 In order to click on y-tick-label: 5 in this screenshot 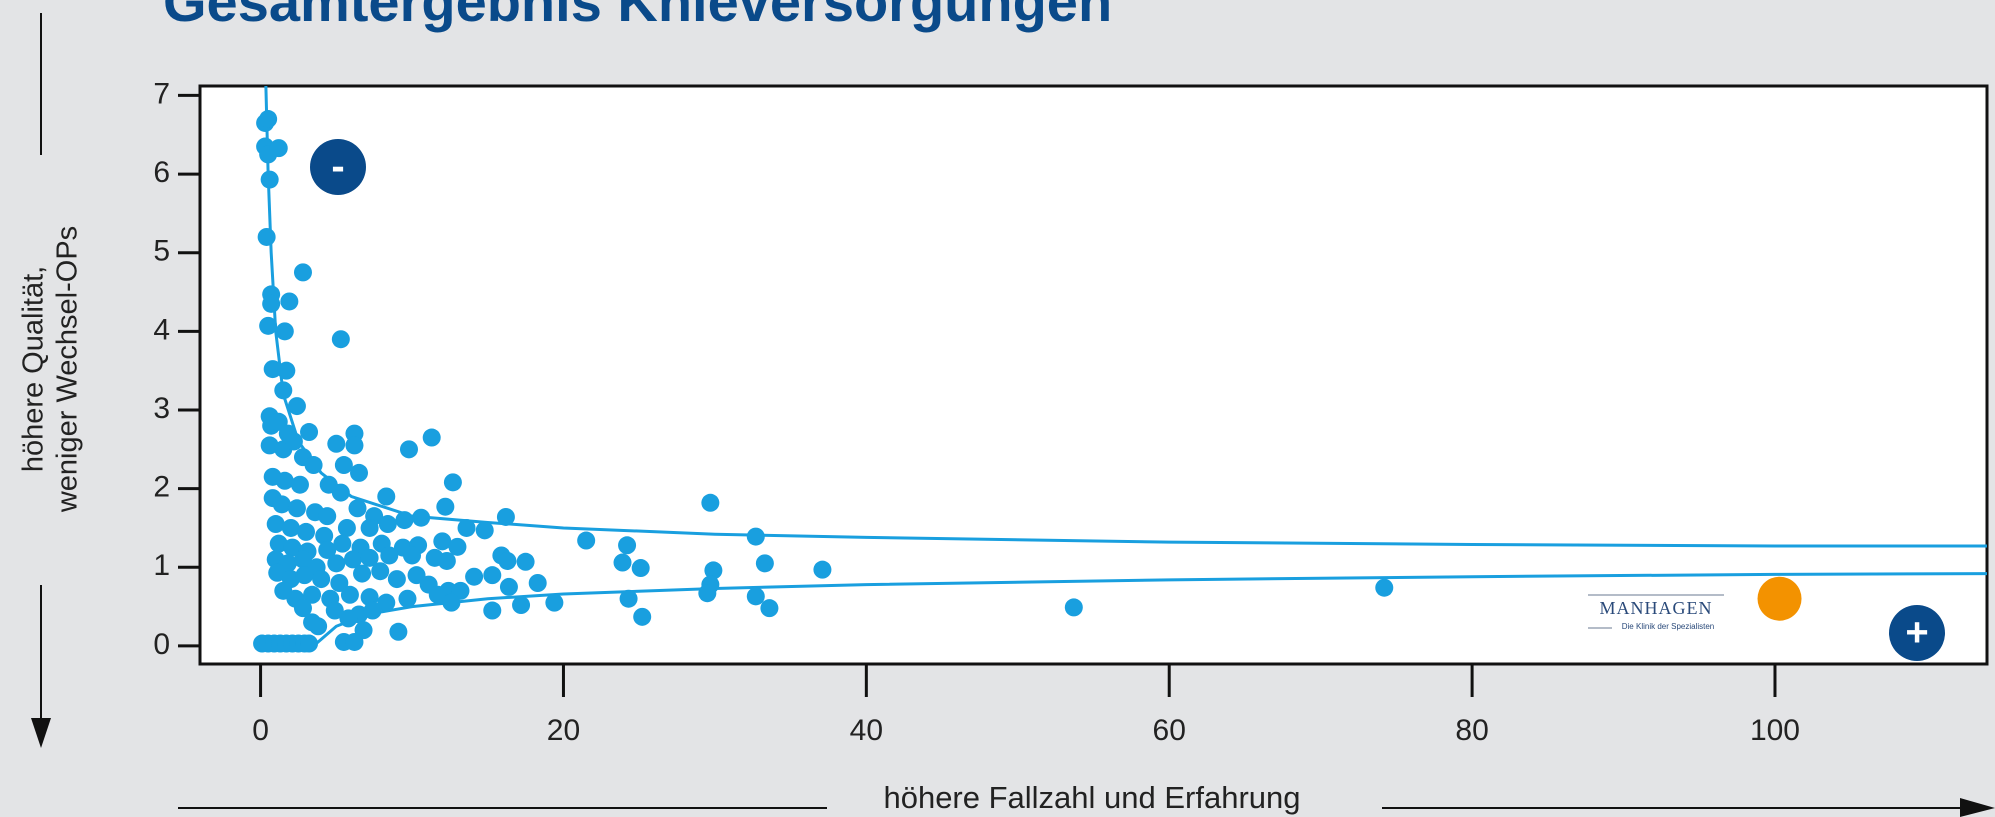, I will do `click(161, 251)`.